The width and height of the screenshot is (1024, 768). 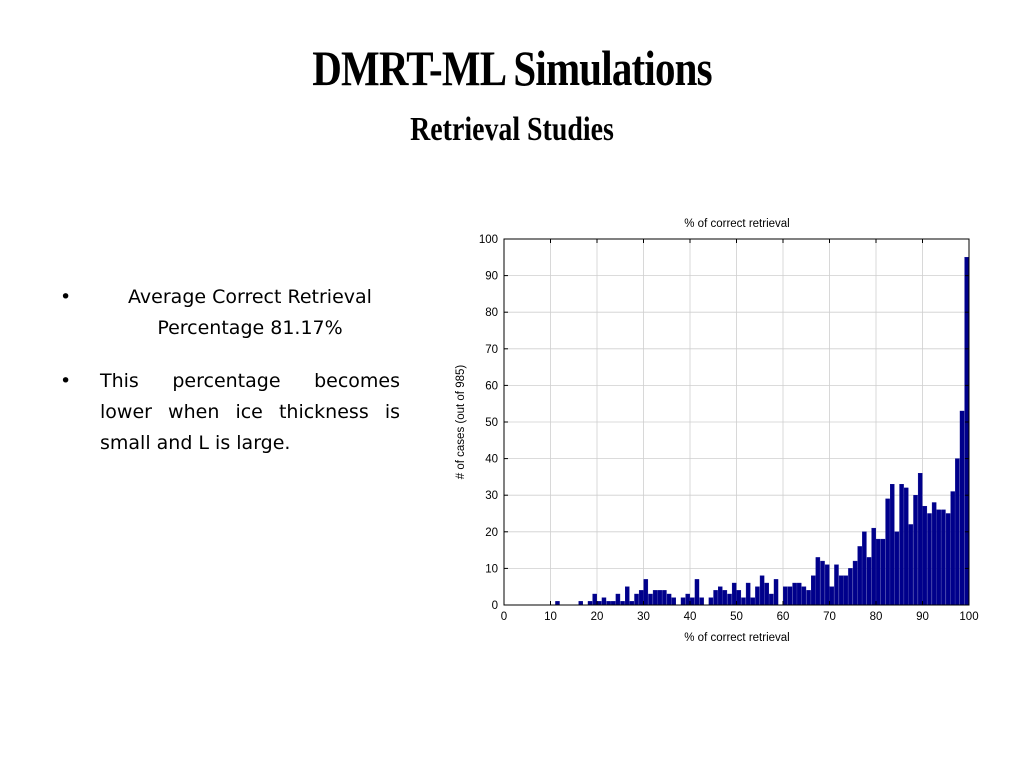 I want to click on slide-subtitle: Retrieval Studies, so click(x=512, y=129).